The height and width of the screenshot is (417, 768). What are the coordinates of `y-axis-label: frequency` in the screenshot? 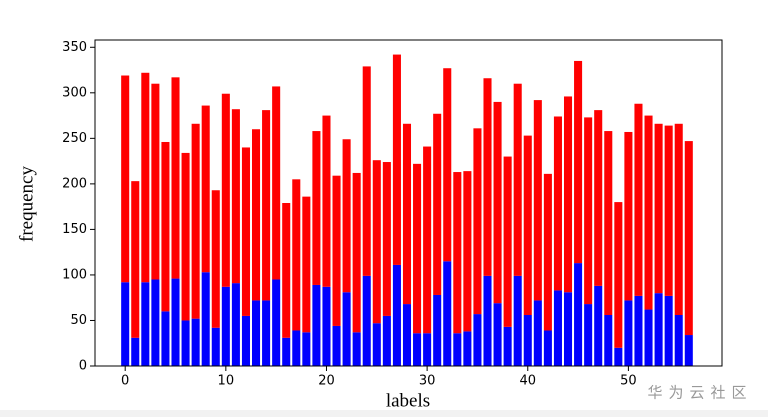 It's located at (26, 204).